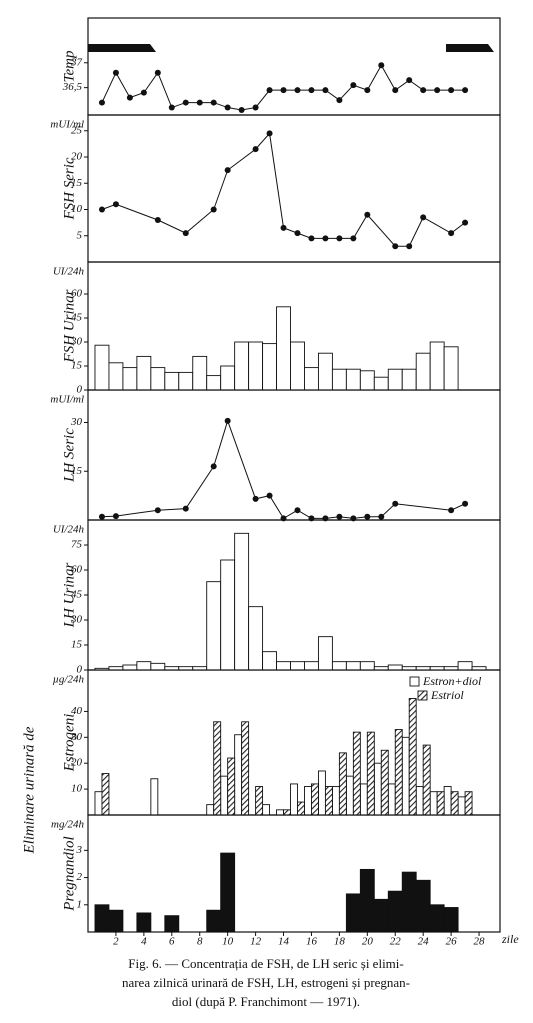  What do you see at coordinates (424, 942) in the screenshot?
I see `x-tick-label: 24` at bounding box center [424, 942].